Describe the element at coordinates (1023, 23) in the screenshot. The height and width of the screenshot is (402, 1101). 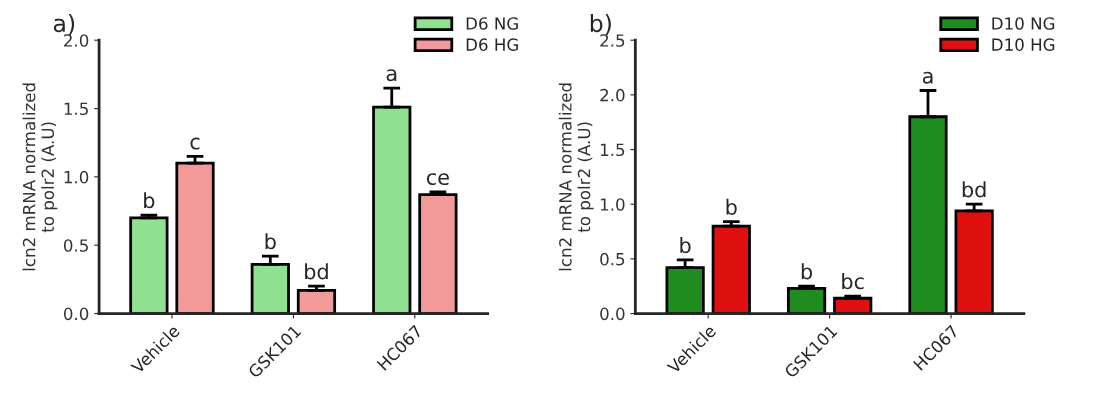
I see `legend-label: D10 NG` at that location.